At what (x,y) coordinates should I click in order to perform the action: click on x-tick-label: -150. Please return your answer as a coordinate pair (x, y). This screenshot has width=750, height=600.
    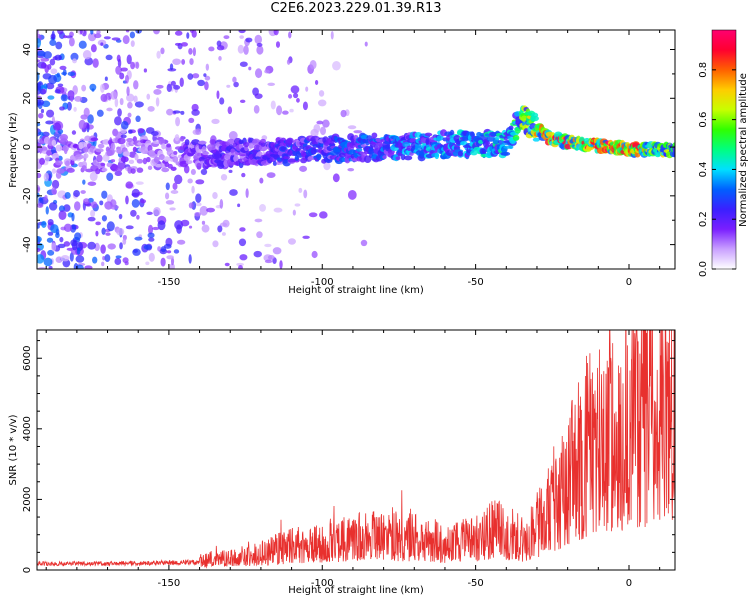
    Looking at the image, I should click on (169, 282).